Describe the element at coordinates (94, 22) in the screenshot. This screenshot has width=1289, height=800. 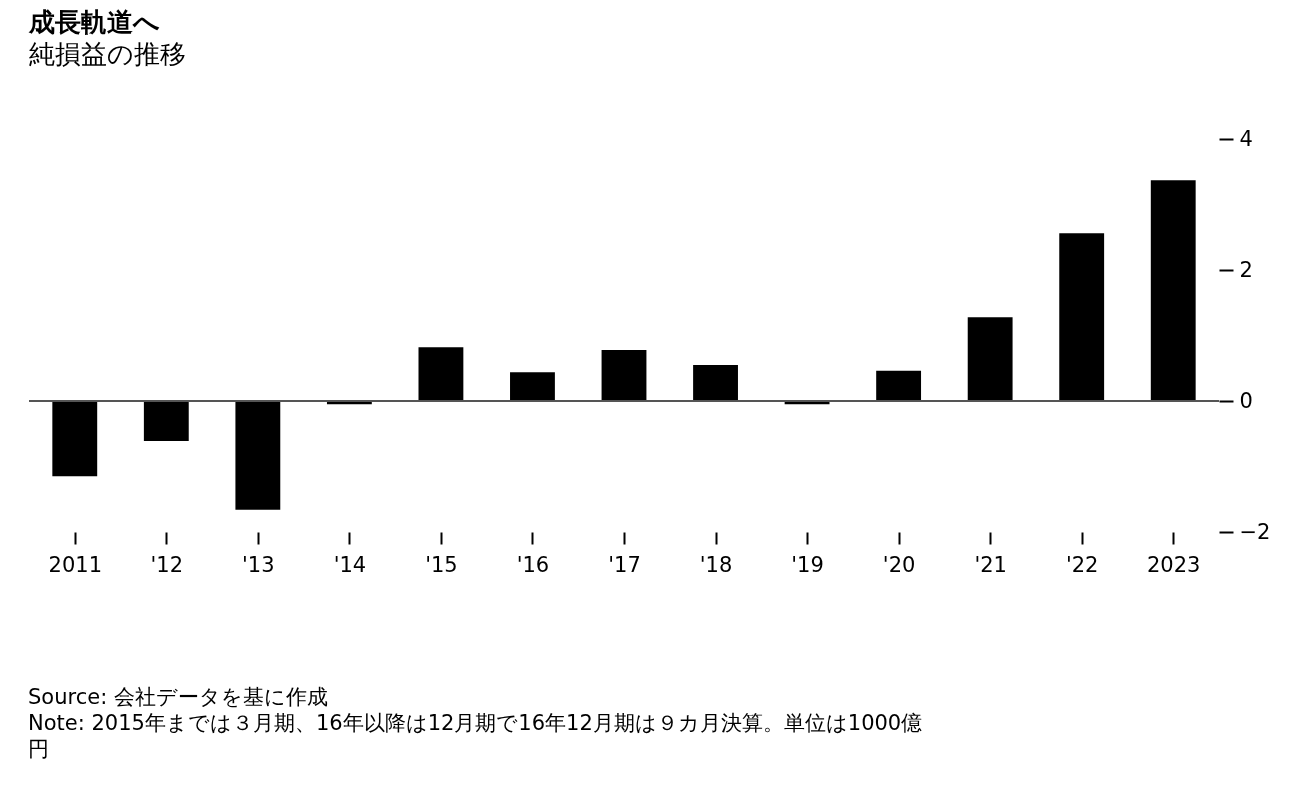
I see `chart-title: 成長軌道へ` at that location.